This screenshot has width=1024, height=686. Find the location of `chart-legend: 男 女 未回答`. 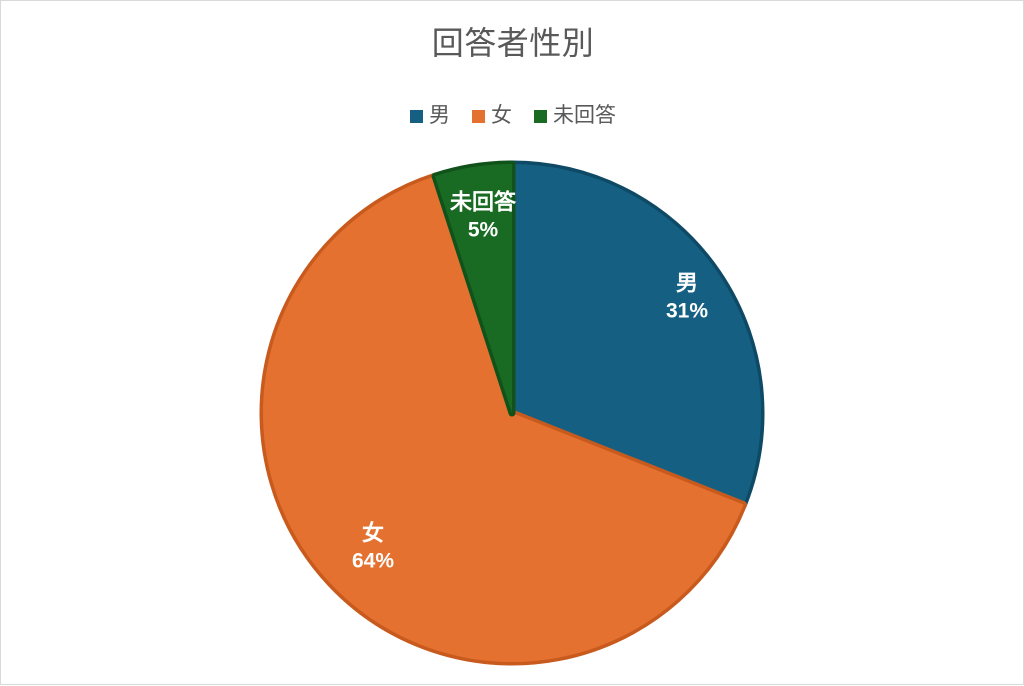

chart-legend: 男 女 未回答 is located at coordinates (512, 116).